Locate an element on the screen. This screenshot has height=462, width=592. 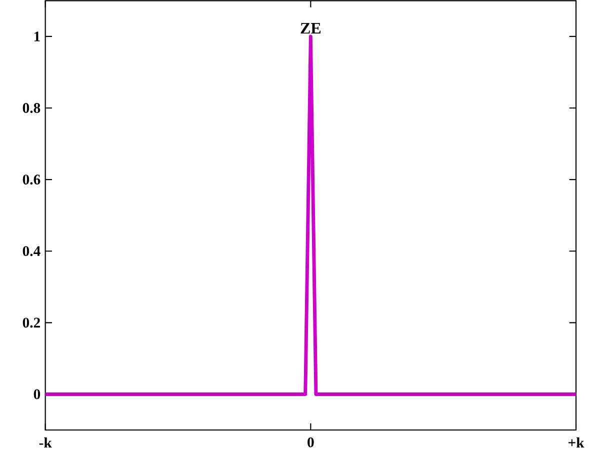
x-tick-label: +k is located at coordinates (576, 442).